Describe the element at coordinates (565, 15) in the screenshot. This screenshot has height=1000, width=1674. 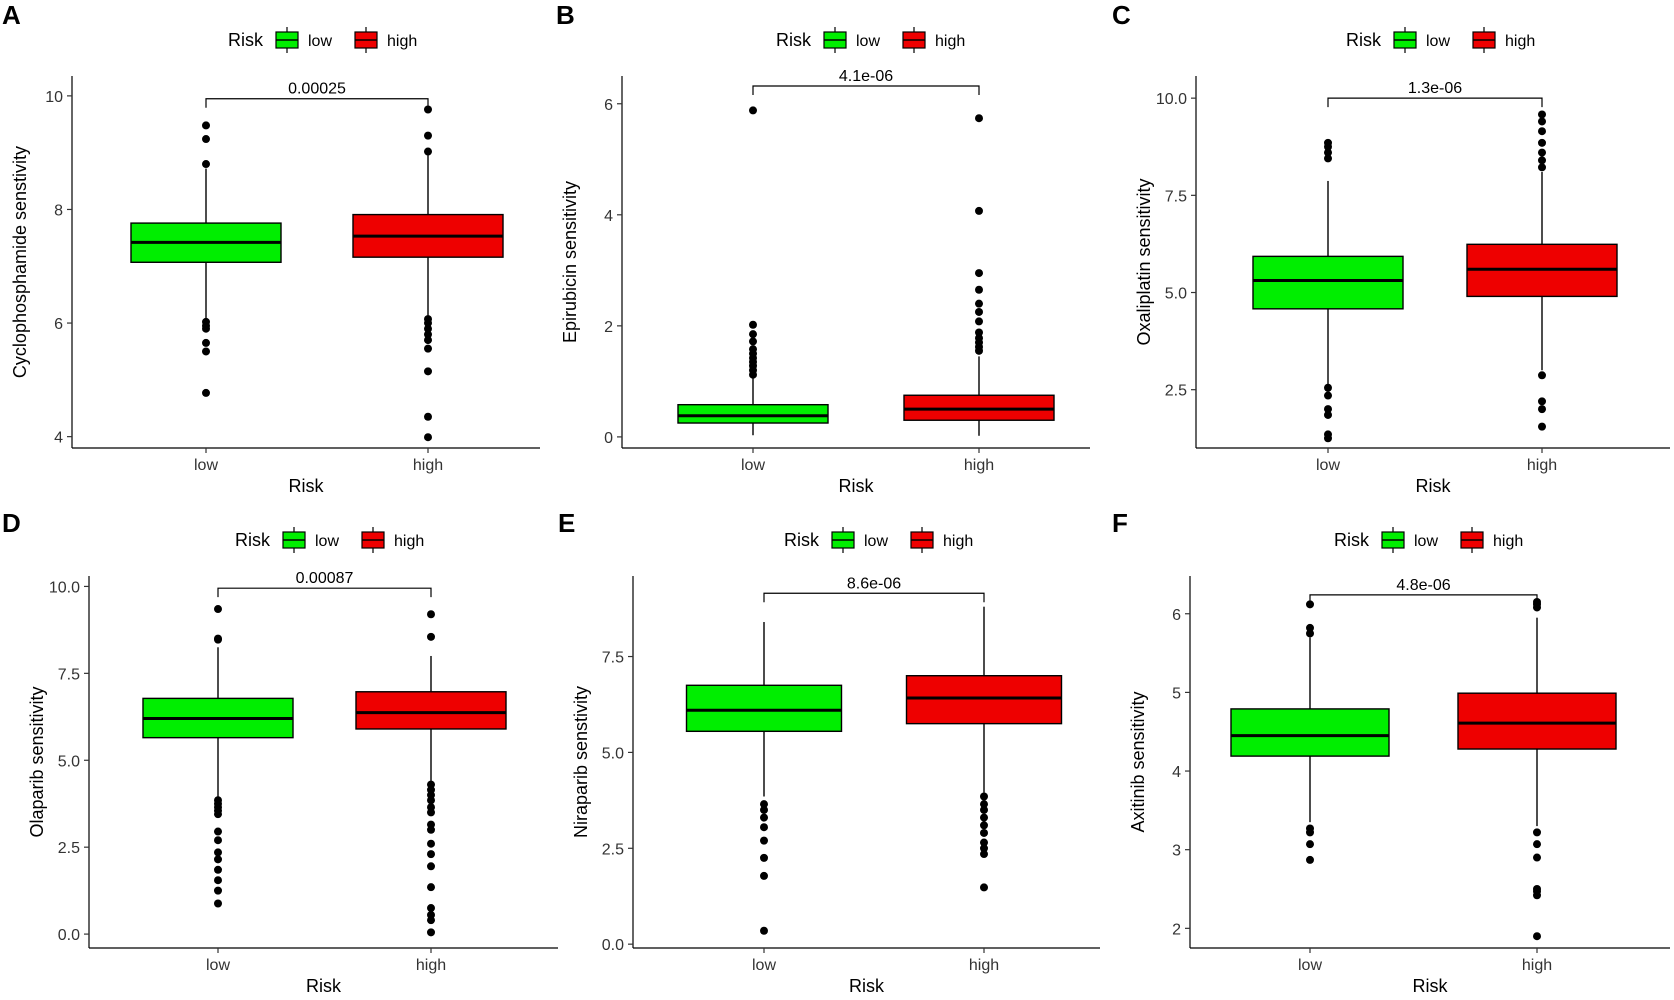
I see `panel-letter: B` at that location.